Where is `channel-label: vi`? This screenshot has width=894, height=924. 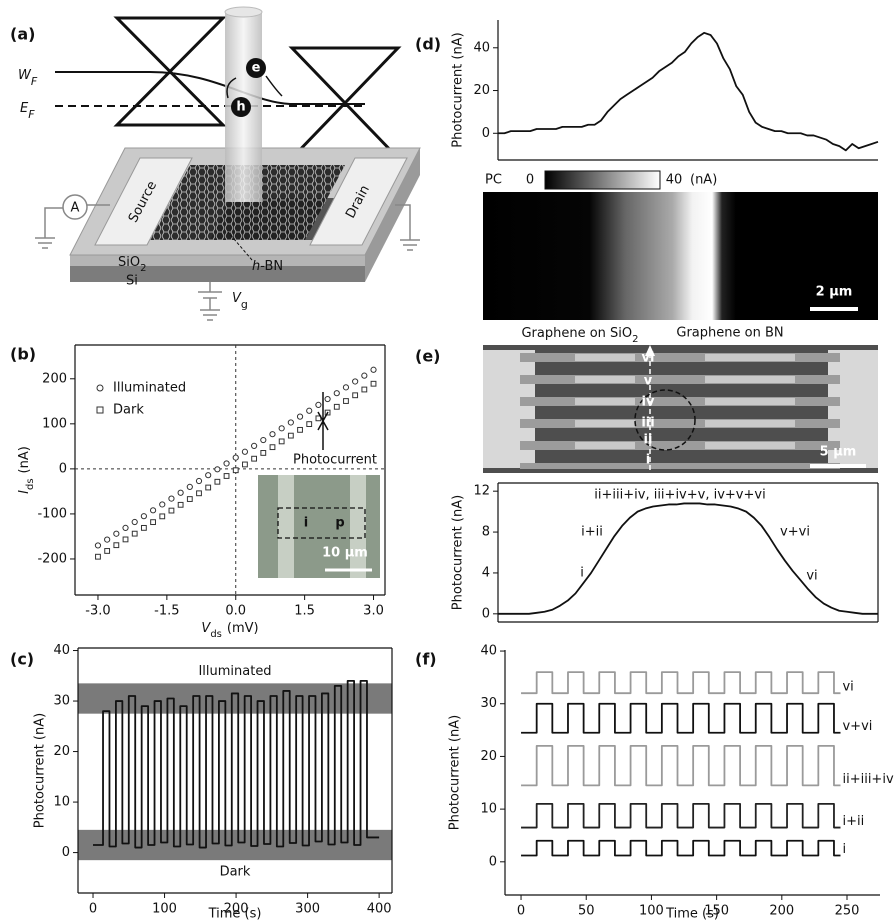
channel-label: vi is located at coordinates (648, 358).